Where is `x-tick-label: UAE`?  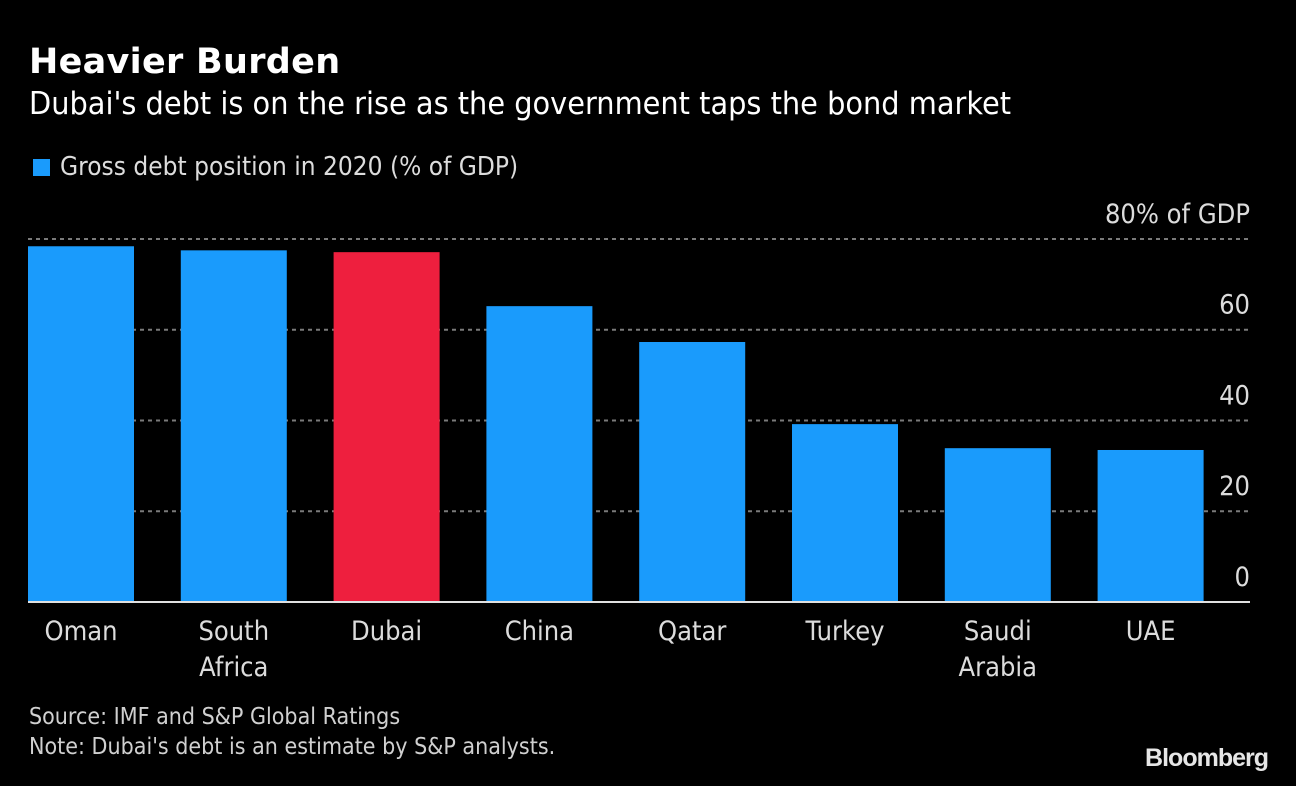
x-tick-label: UAE is located at coordinates (1151, 632).